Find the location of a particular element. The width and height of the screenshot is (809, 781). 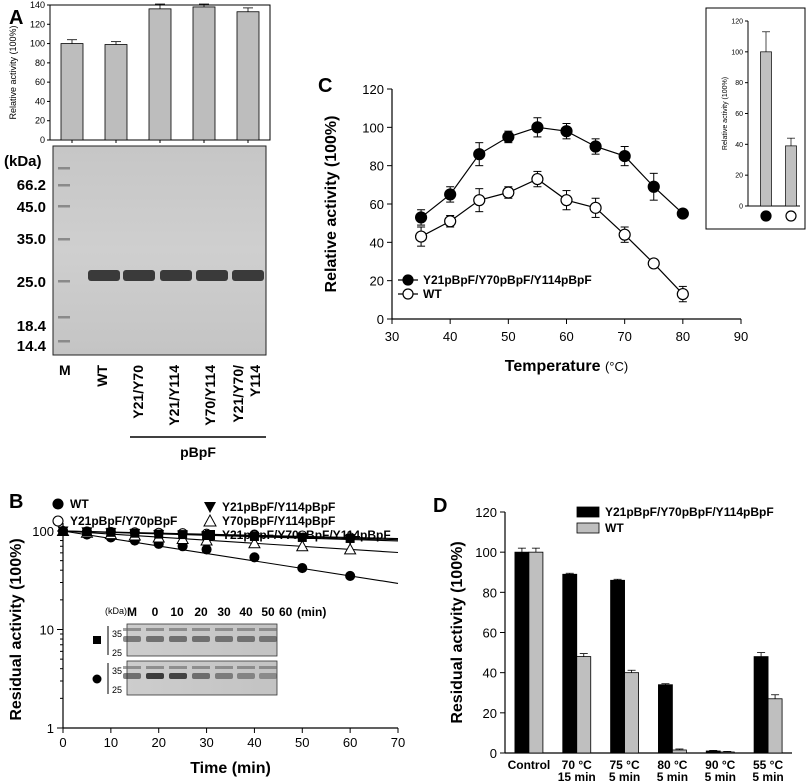

protein-band is located at coordinates (104, 275).